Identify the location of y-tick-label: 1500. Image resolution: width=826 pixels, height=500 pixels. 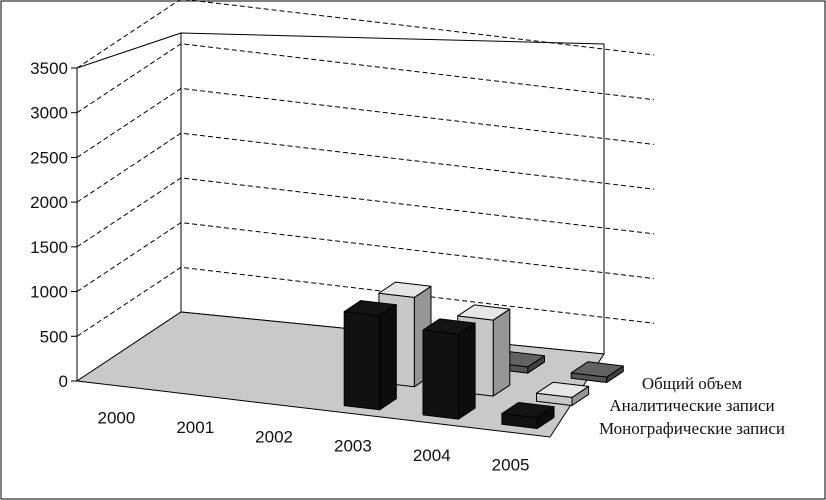
(49, 247).